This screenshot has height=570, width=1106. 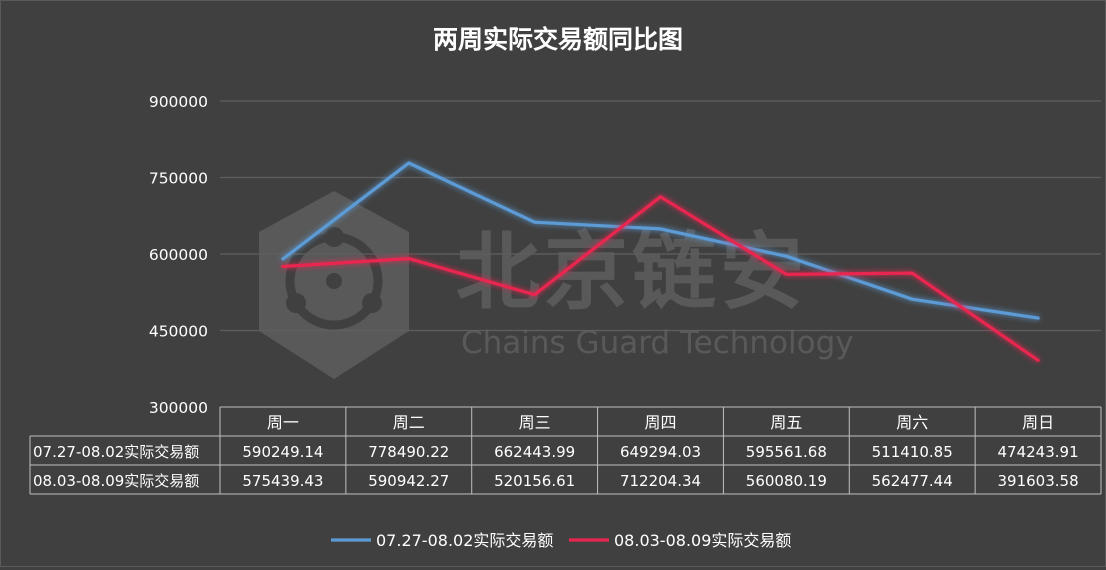 I want to click on table-cell-value: 590249.14, so click(x=282, y=452).